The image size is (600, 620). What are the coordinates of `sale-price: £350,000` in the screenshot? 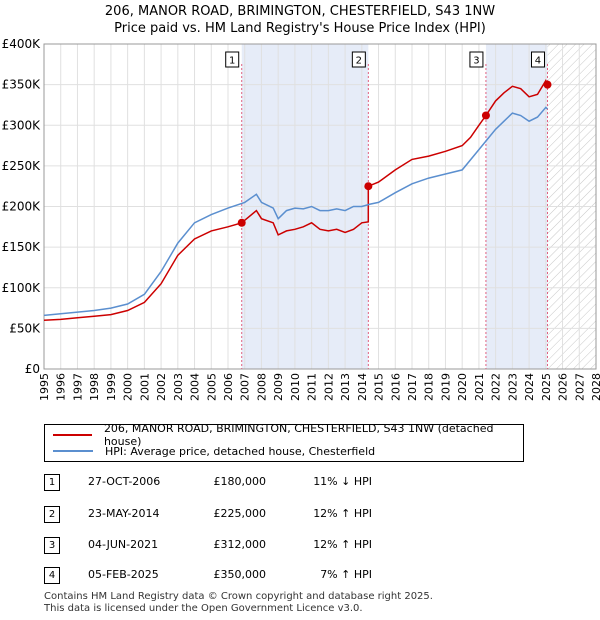 It's located at (240, 574).